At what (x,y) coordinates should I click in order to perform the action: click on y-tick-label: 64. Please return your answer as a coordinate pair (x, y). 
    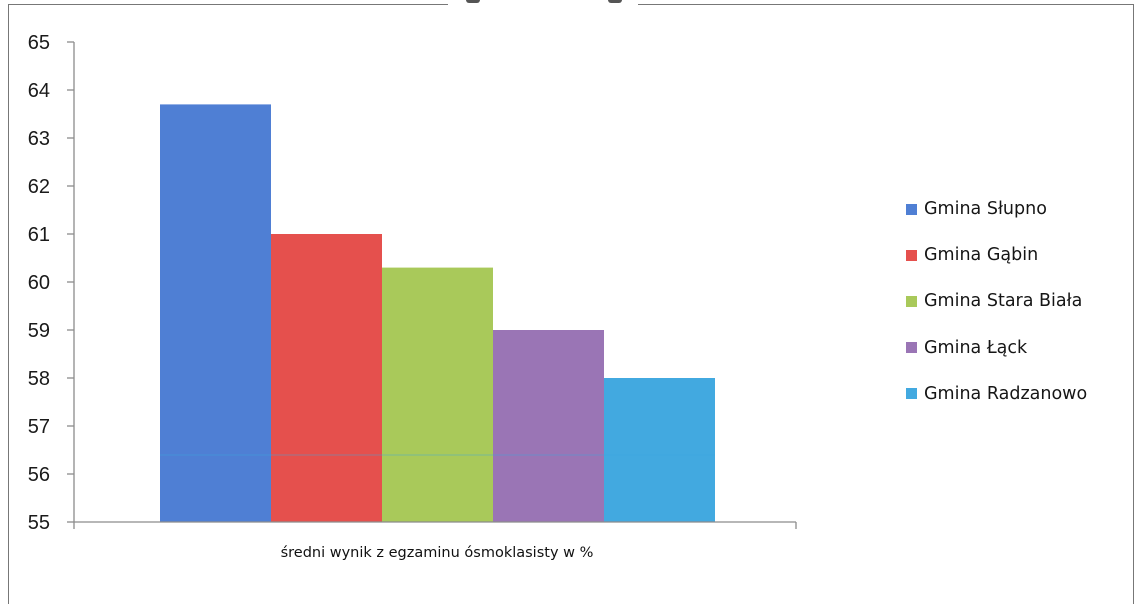
    Looking at the image, I should click on (39, 91).